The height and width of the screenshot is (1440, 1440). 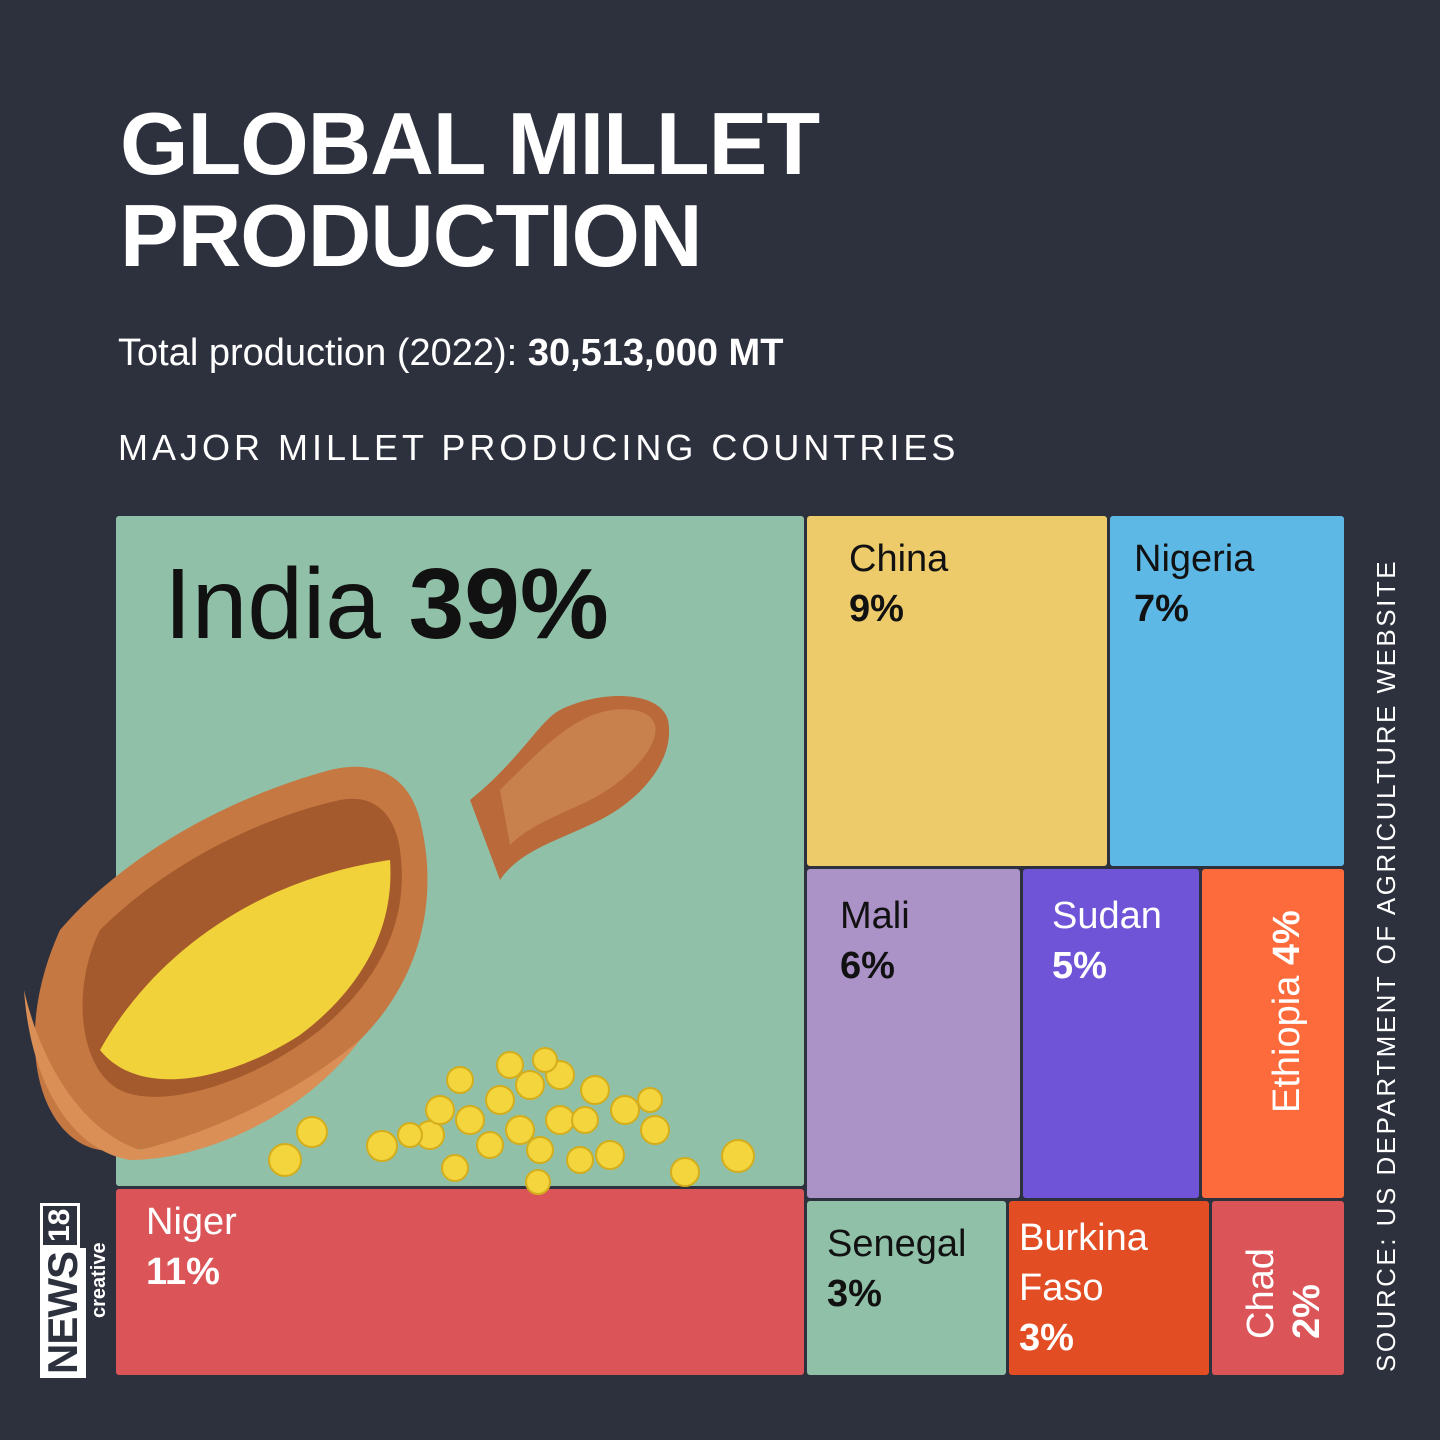 What do you see at coordinates (1046, 1338) in the screenshot?
I see `label-burkina-pct: 3%` at bounding box center [1046, 1338].